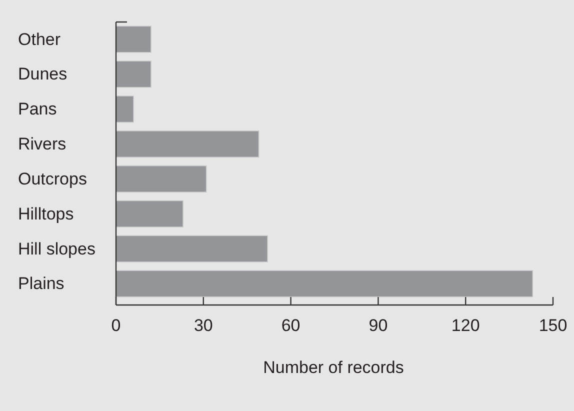 The width and height of the screenshot is (574, 411). Describe the element at coordinates (116, 325) in the screenshot. I see `x-tick-label: 0` at that location.